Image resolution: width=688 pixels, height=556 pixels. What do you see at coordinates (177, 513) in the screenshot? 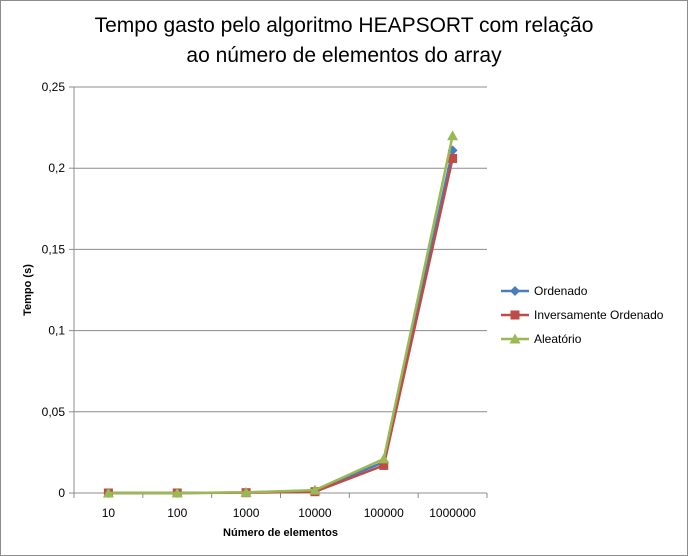
I see `x-tick-label: 100` at bounding box center [177, 513].